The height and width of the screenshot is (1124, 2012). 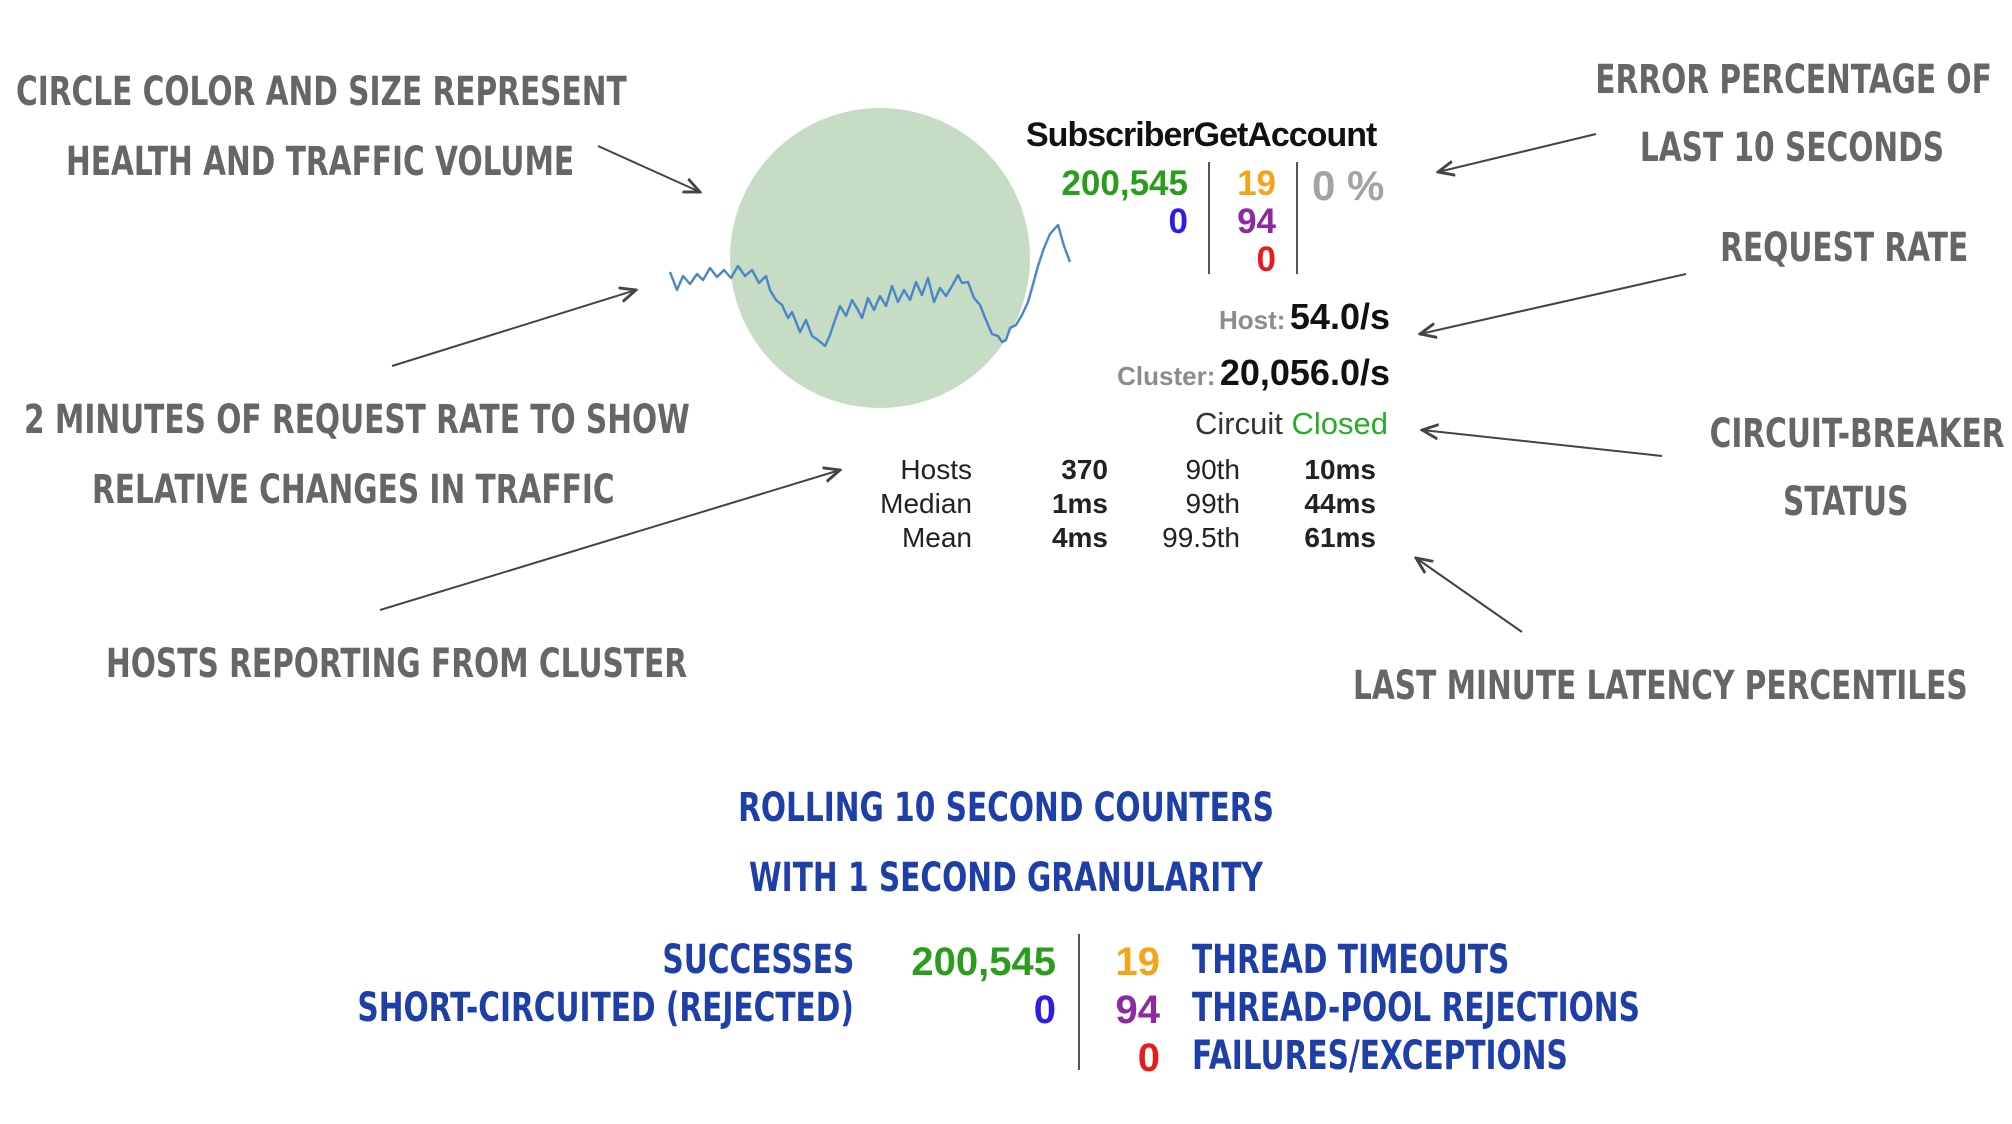 I want to click on callout-circle-line2: health and traffic volume, so click(x=320, y=162).